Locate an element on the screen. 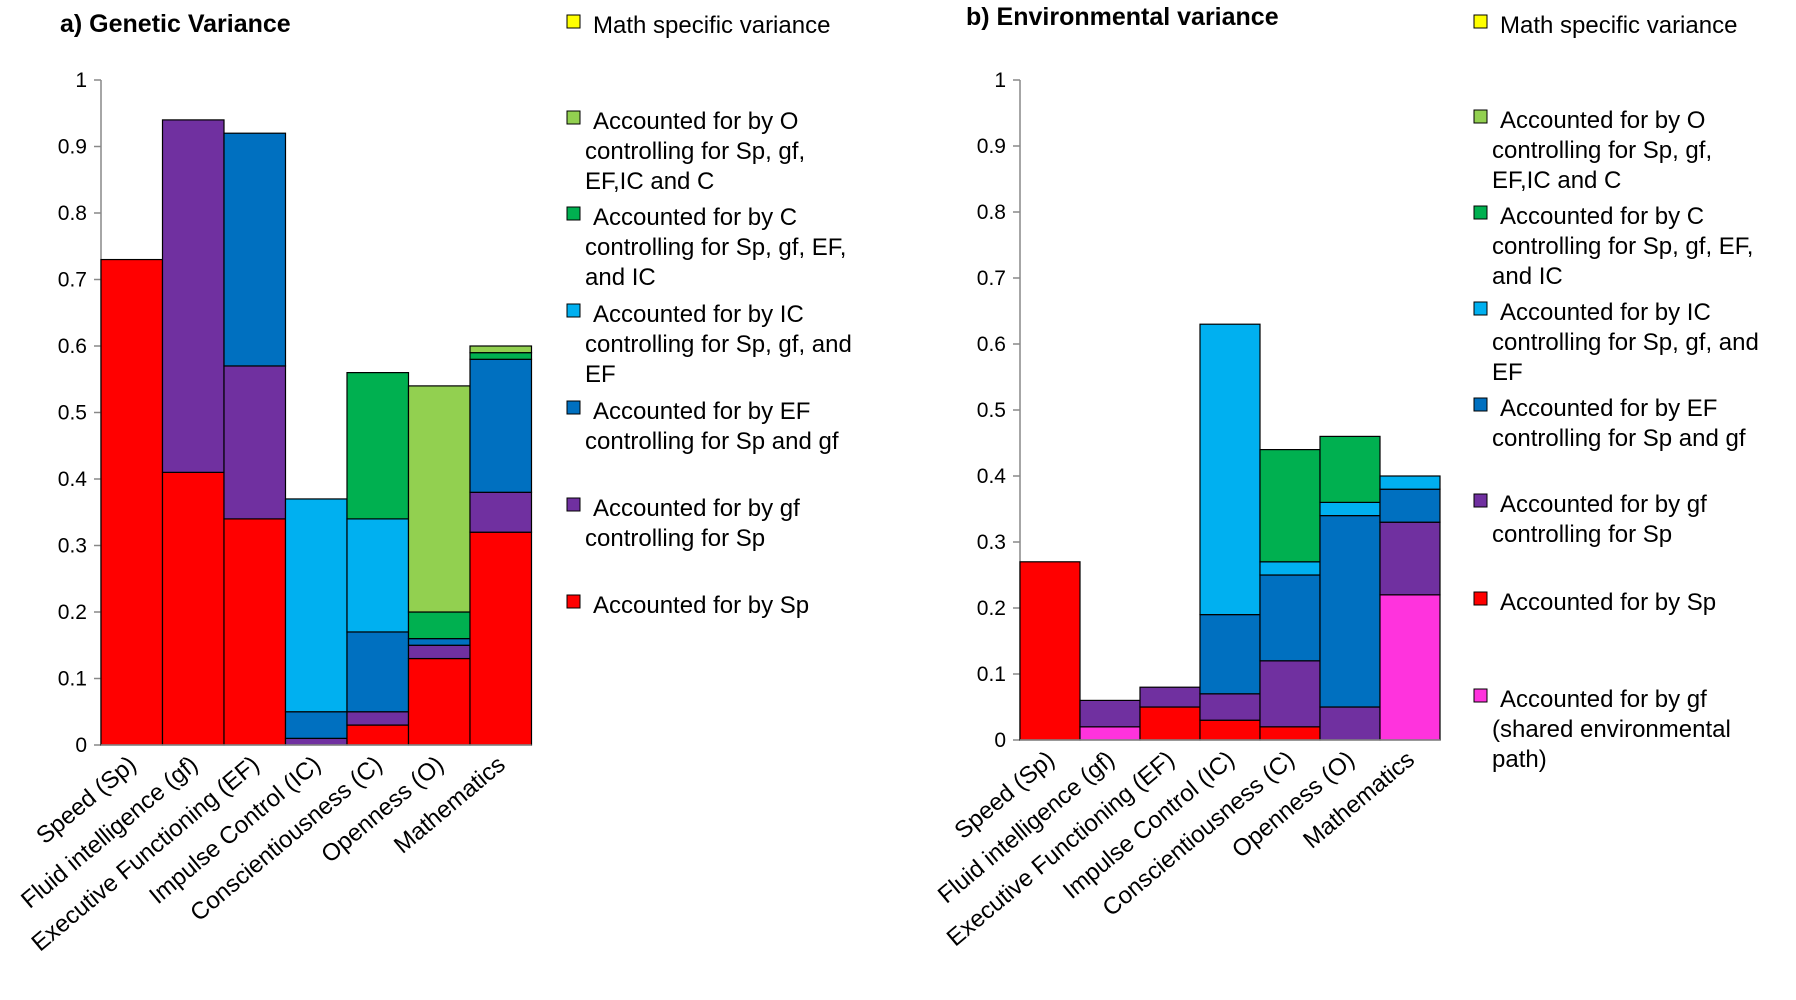 This screenshot has width=1796, height=1000. legend-label: Accounted for by O is located at coordinates (1602, 120).